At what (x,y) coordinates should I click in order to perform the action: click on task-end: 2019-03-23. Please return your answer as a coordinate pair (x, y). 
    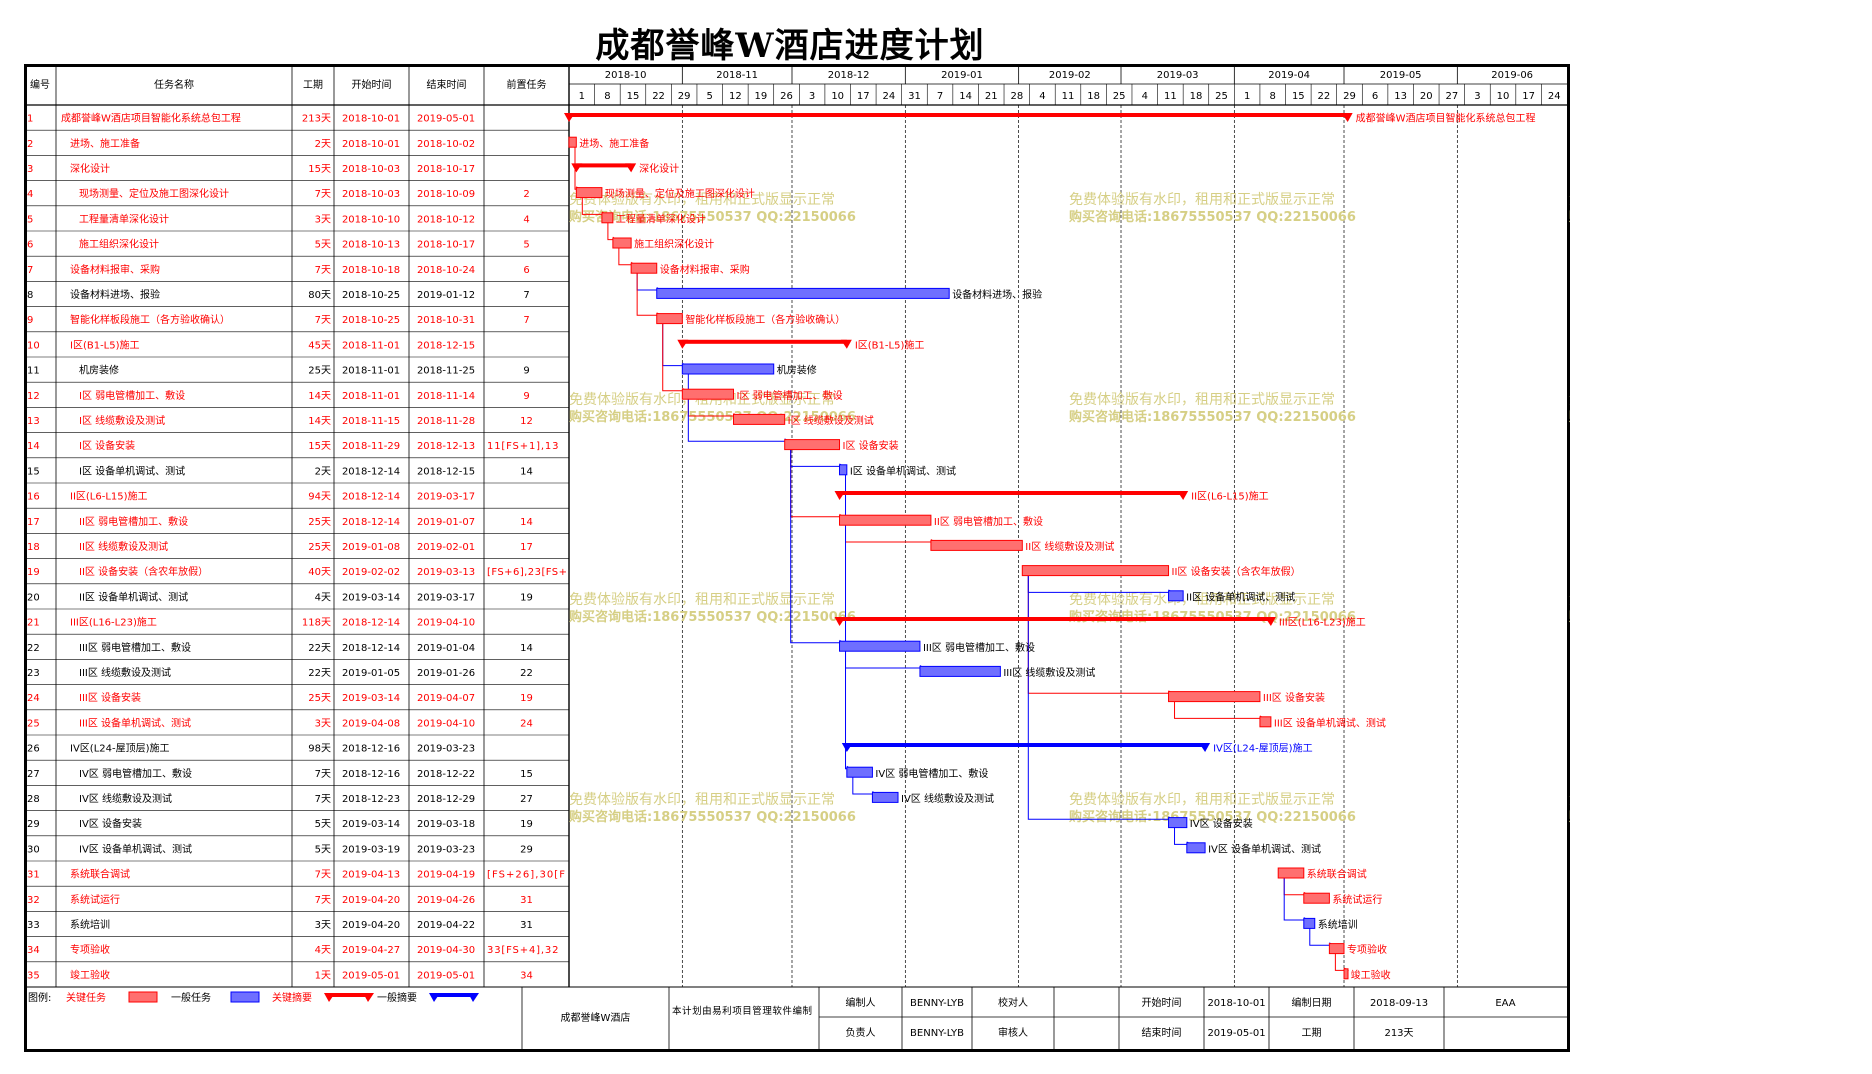
    Looking at the image, I should click on (446, 749).